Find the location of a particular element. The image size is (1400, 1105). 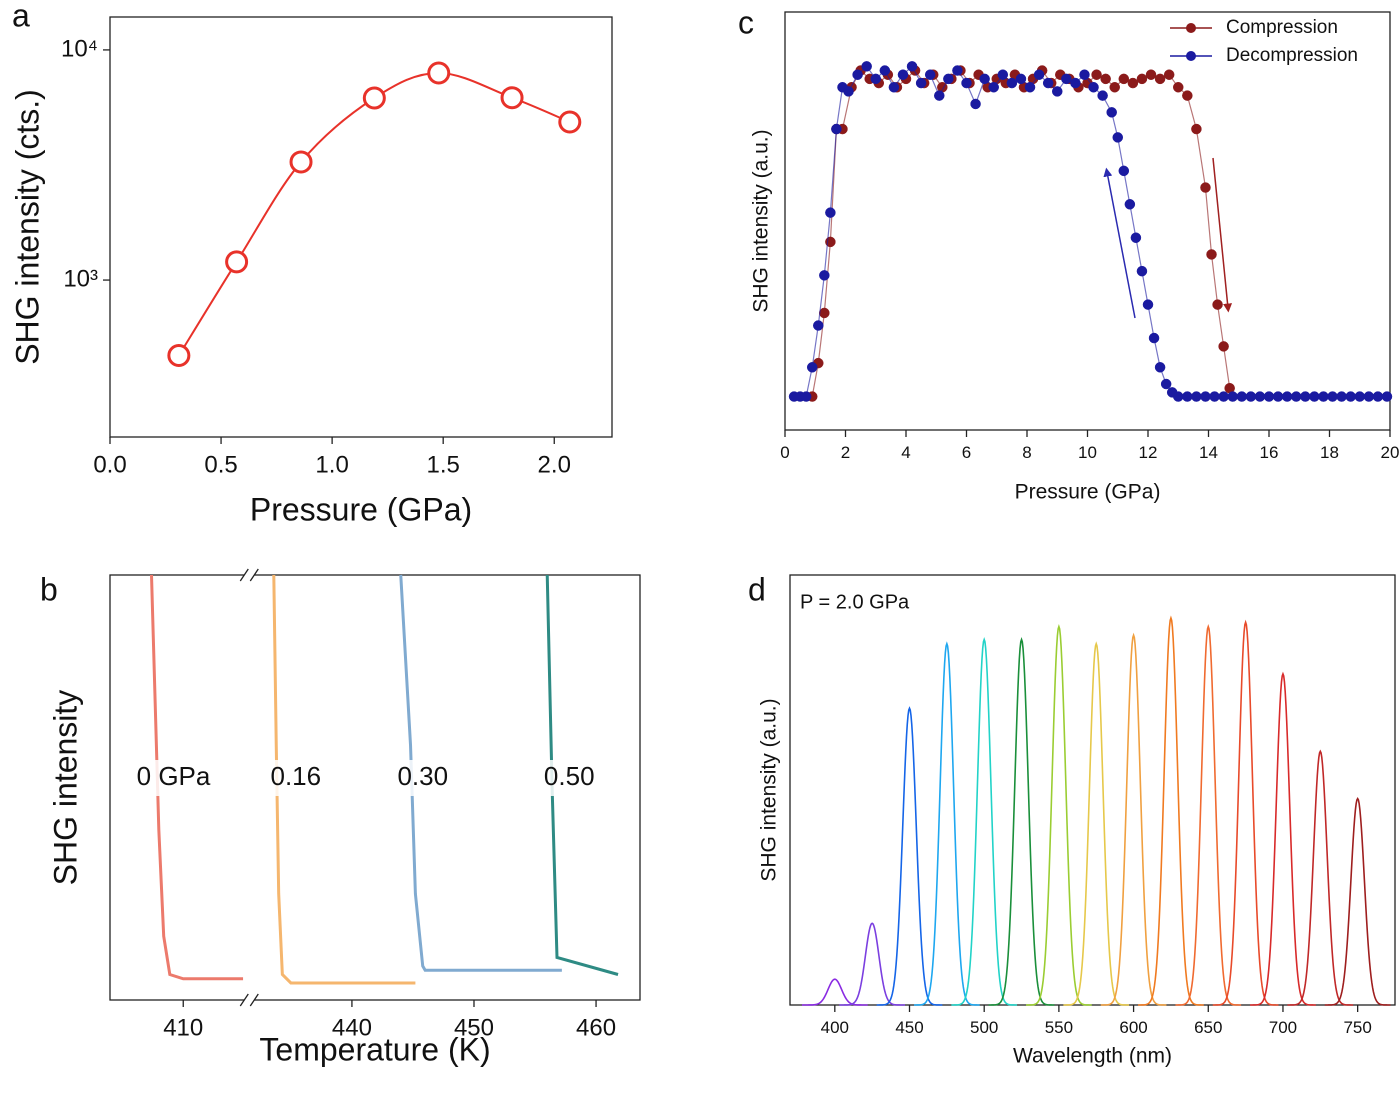

y-tick-label: 10³ is located at coordinates (80, 278).